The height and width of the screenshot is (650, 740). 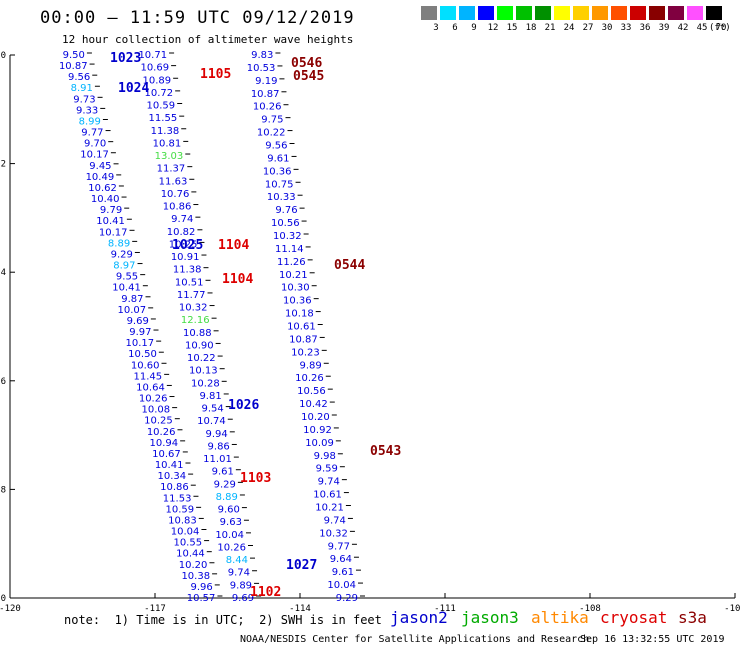 What do you see at coordinates (142, 354) in the screenshot?
I see `wave-height-value: 10.50` at bounding box center [142, 354].